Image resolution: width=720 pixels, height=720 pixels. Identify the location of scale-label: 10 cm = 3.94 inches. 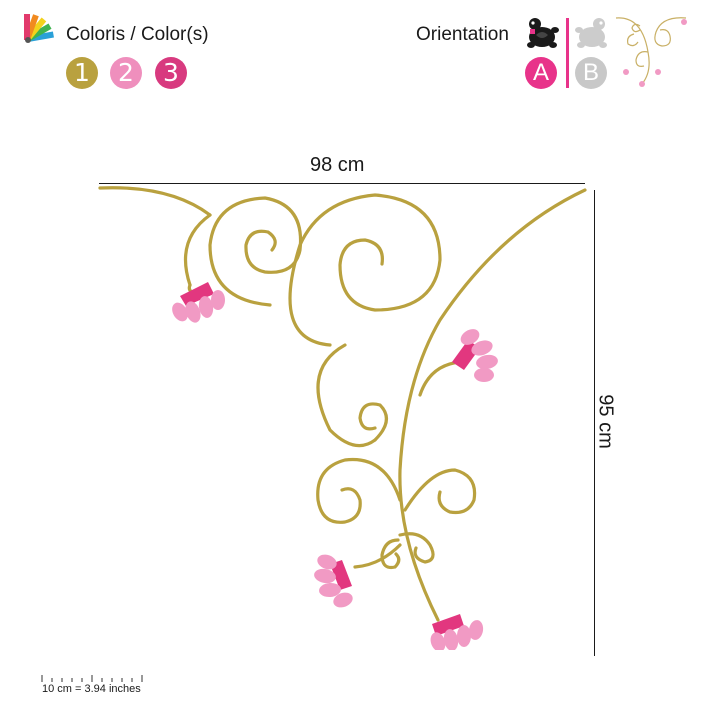
(91, 689).